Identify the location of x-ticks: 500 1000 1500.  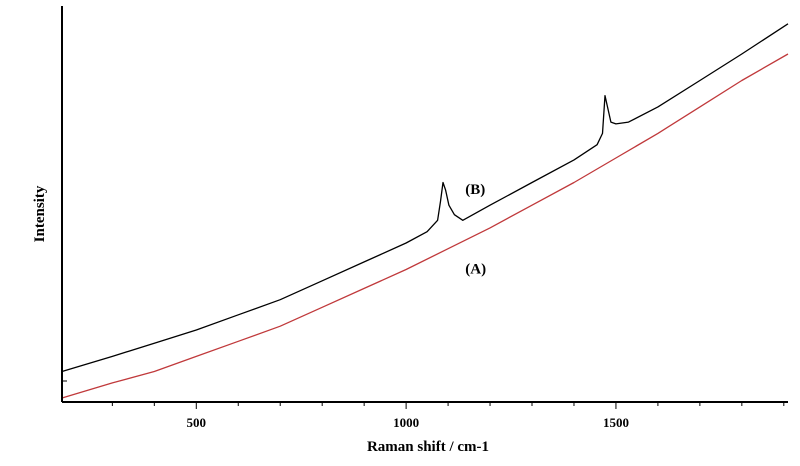
(423, 405).